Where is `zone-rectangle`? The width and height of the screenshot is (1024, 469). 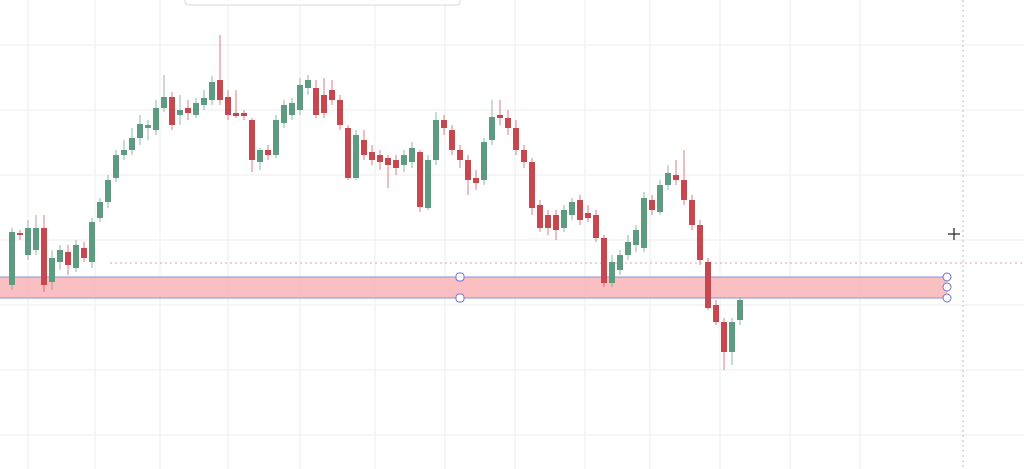 zone-rectangle is located at coordinates (473, 287).